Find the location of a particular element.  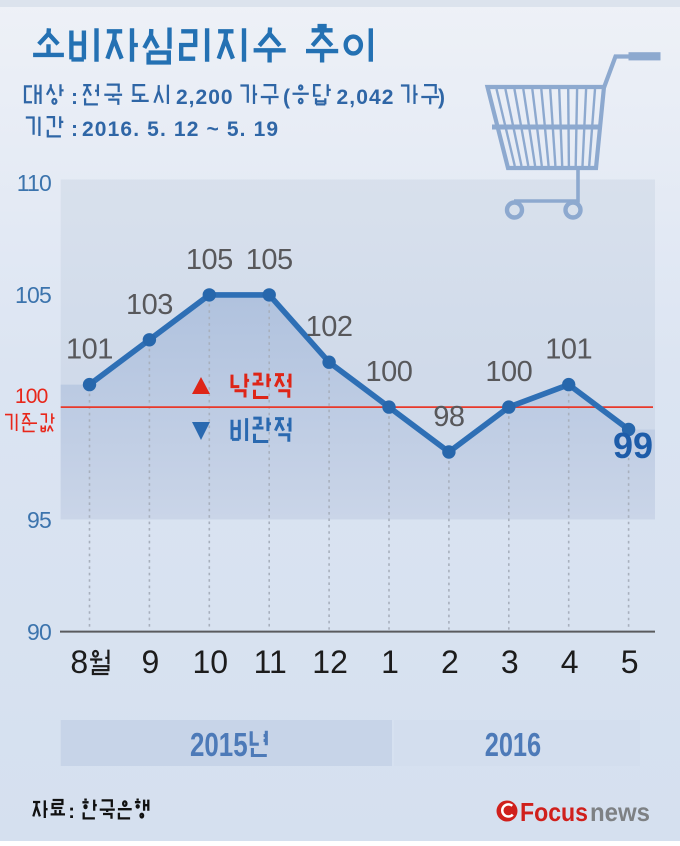

svg-text: 110 is located at coordinates (34, 183).